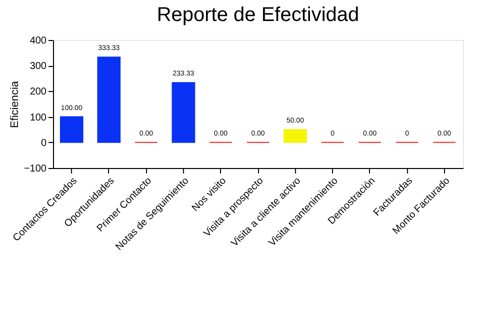  Describe the element at coordinates (258, 15) in the screenshot. I see `chart-title: Reporte de Efectividad` at that location.